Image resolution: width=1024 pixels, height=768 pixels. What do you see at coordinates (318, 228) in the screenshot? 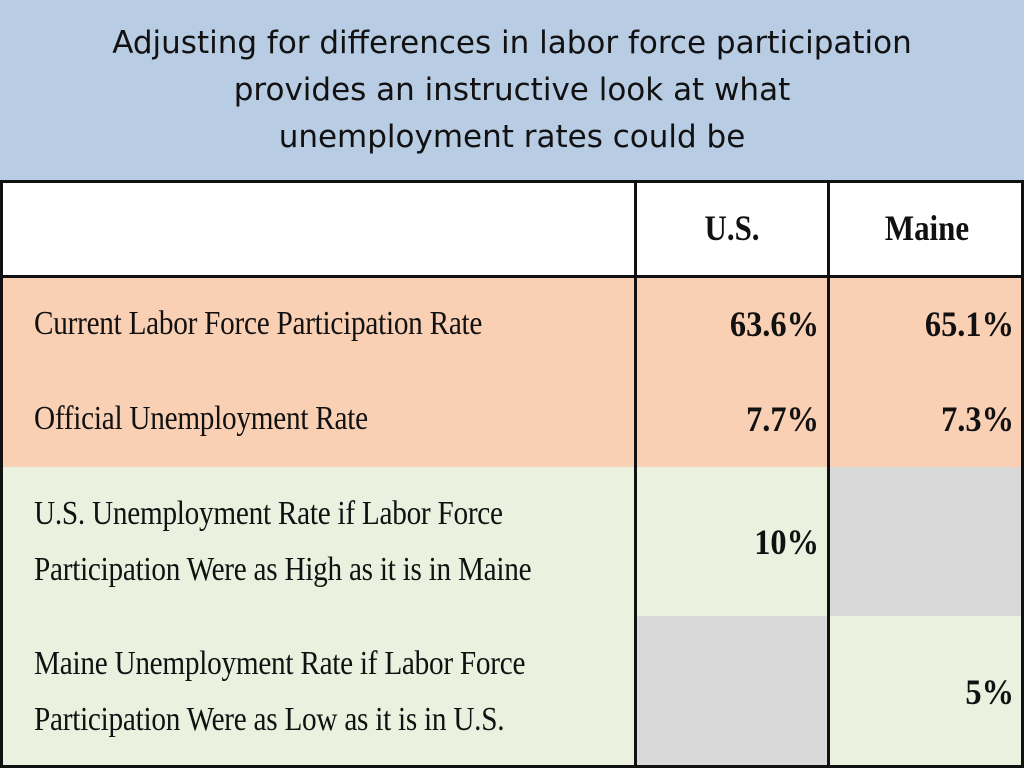
I see `header-blank-cell` at bounding box center [318, 228].